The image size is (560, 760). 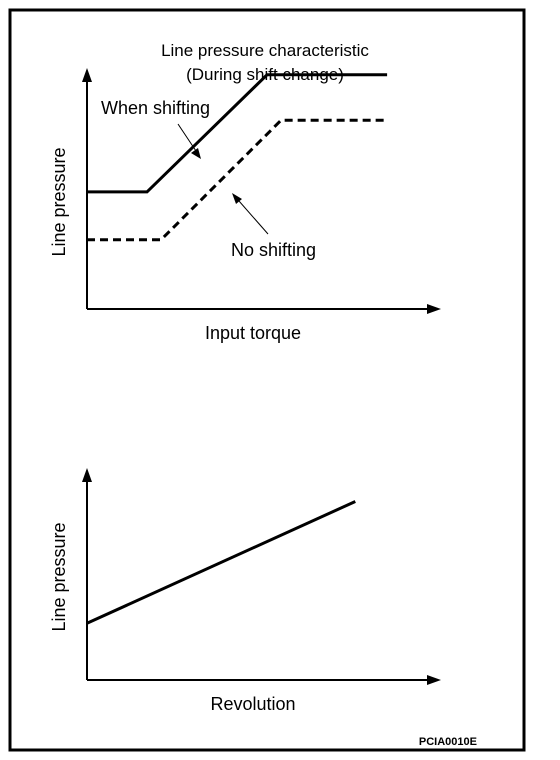 I want to click on series-label-no-shifting: No shifting, so click(x=273, y=250).